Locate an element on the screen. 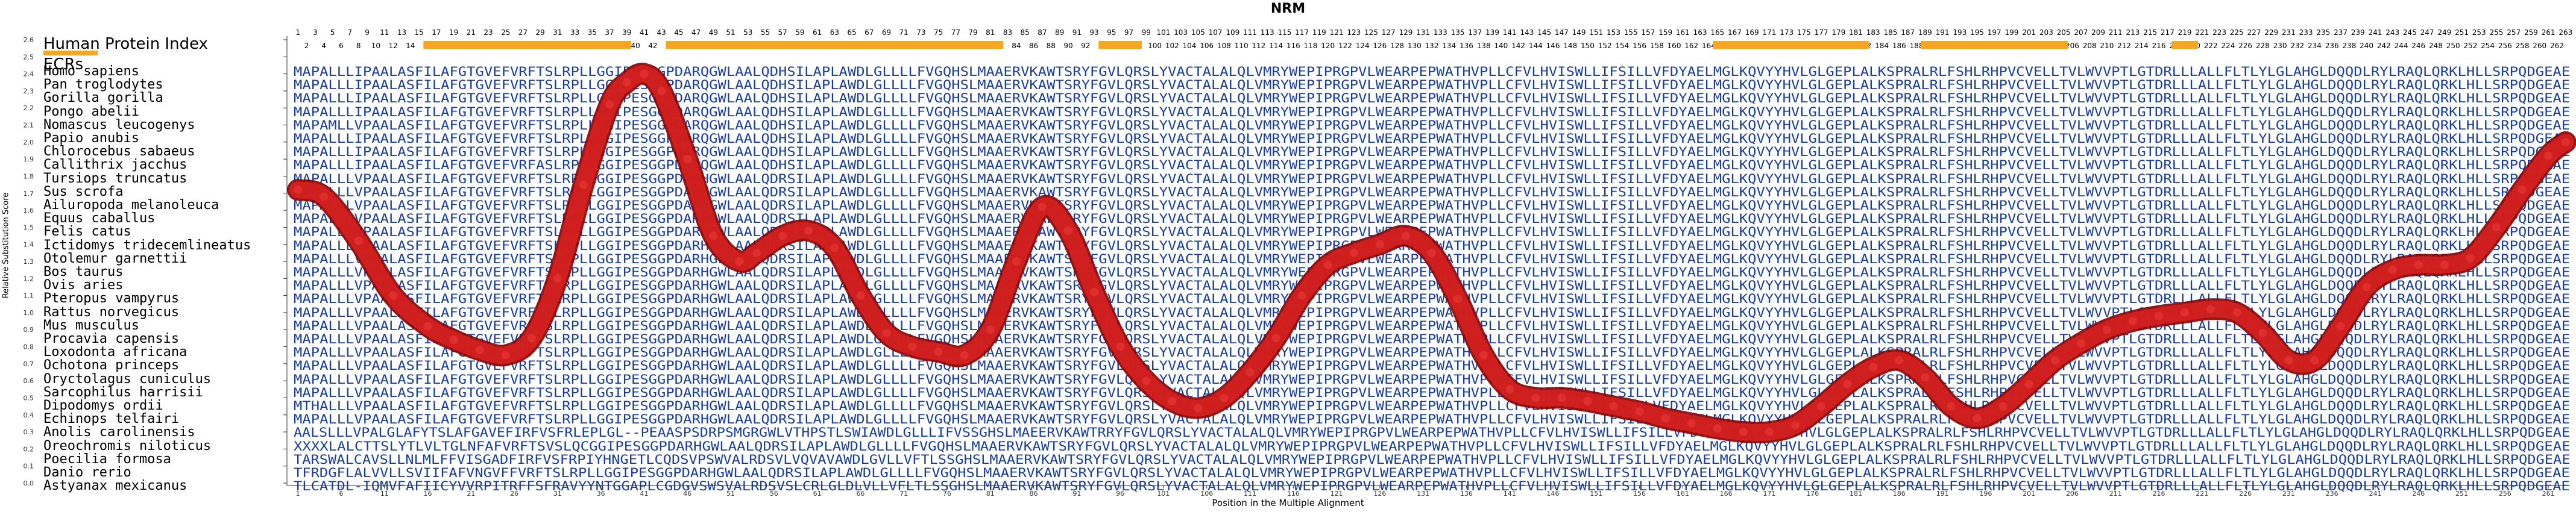 Image resolution: width=2576 pixels, height=512 pixels. species-name: Danio rerio is located at coordinates (87, 472).